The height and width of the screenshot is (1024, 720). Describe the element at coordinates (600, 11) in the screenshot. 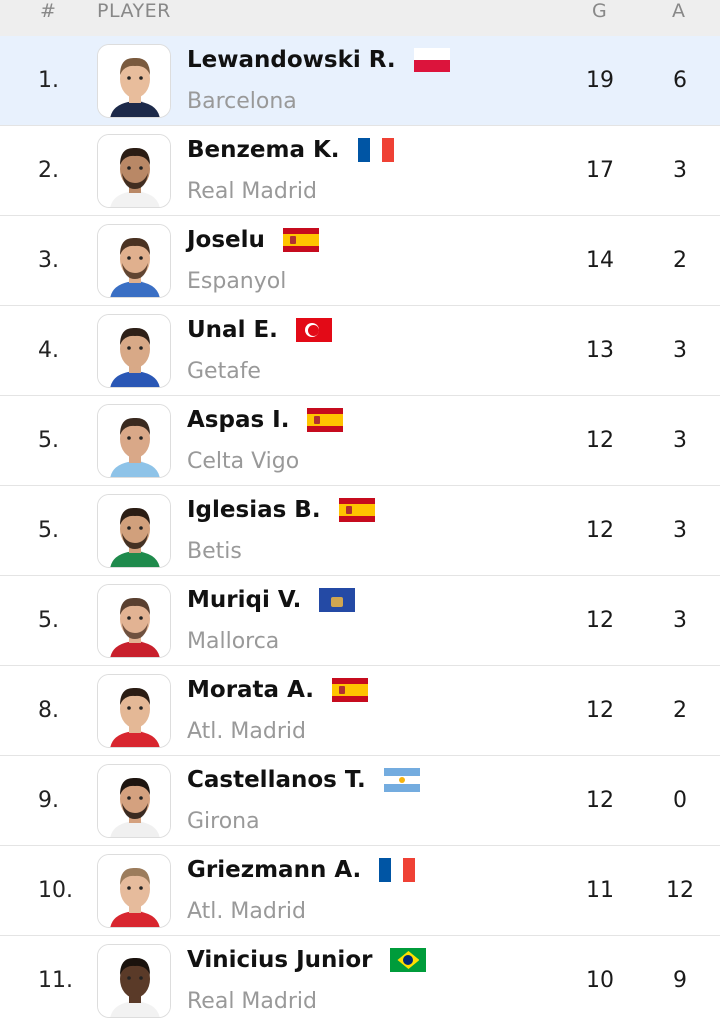

I see `header-goals: G` at that location.